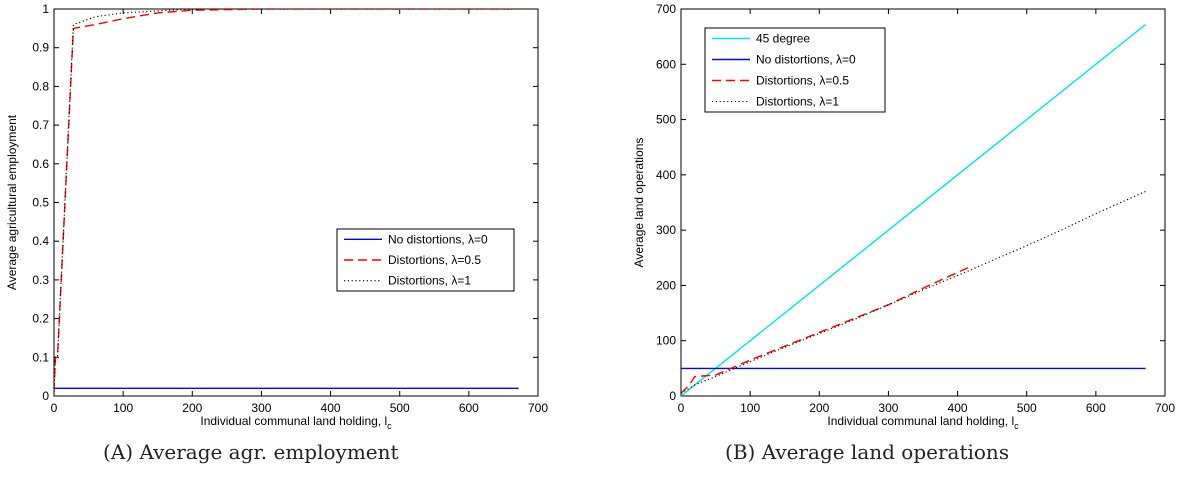  I want to click on legend-label-3: Distortions, λ=0.5, so click(802, 81).